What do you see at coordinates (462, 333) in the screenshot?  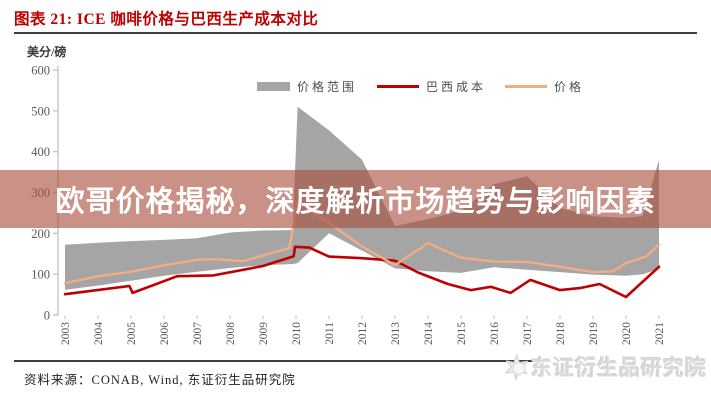 I see `svg-text: 2015` at bounding box center [462, 333].